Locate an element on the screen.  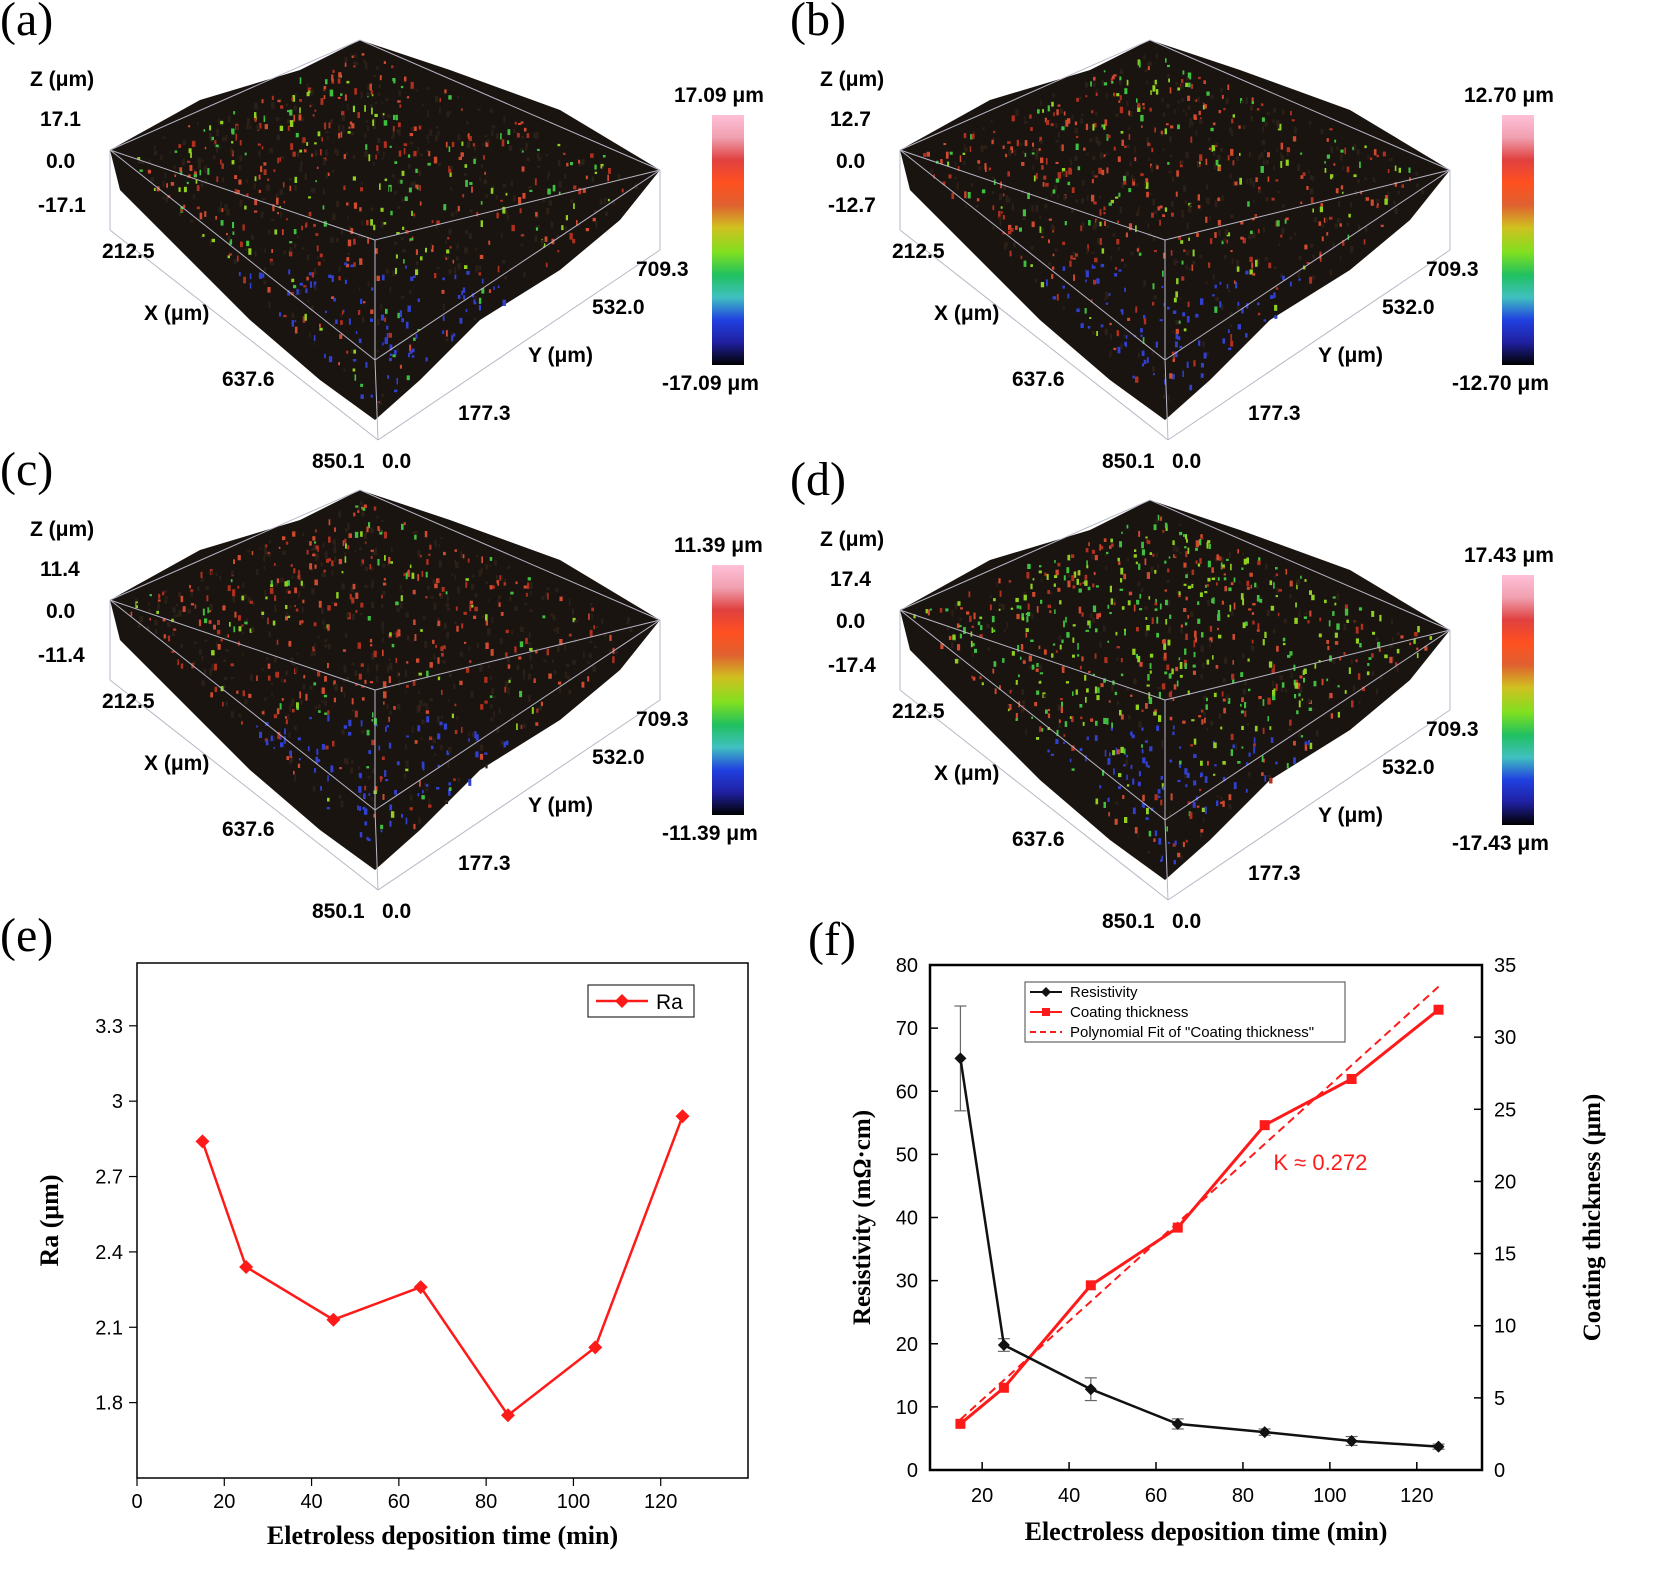
panel-label-f: (f) is located at coordinates (832, 939).